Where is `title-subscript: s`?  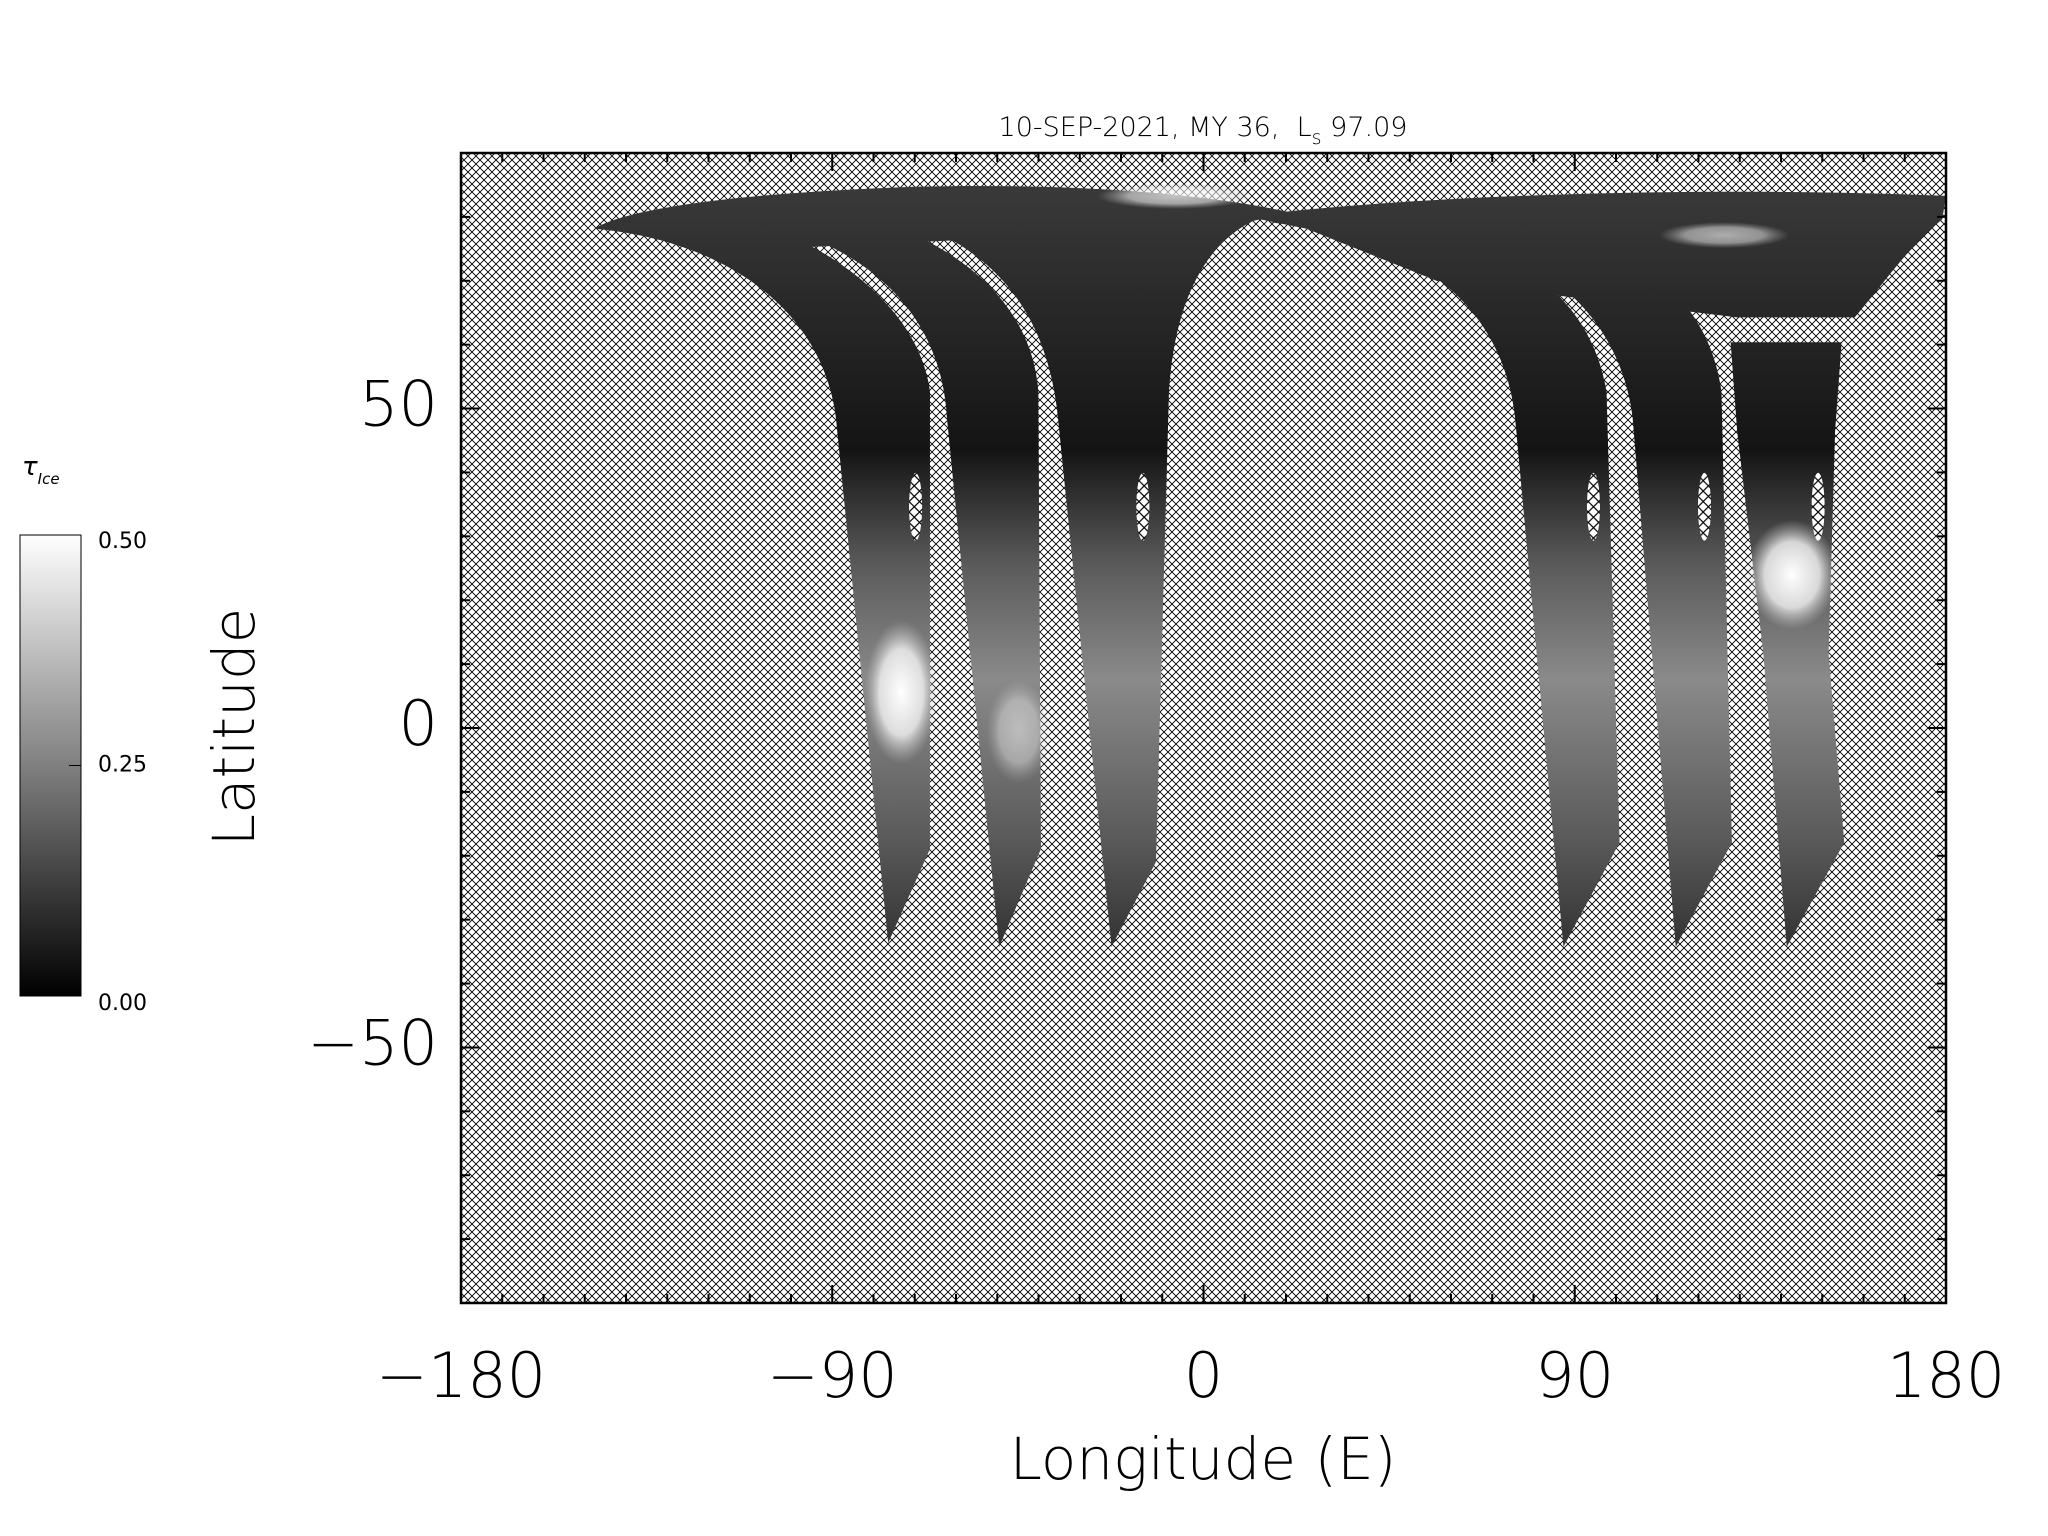
title-subscript: s is located at coordinates (1317, 138).